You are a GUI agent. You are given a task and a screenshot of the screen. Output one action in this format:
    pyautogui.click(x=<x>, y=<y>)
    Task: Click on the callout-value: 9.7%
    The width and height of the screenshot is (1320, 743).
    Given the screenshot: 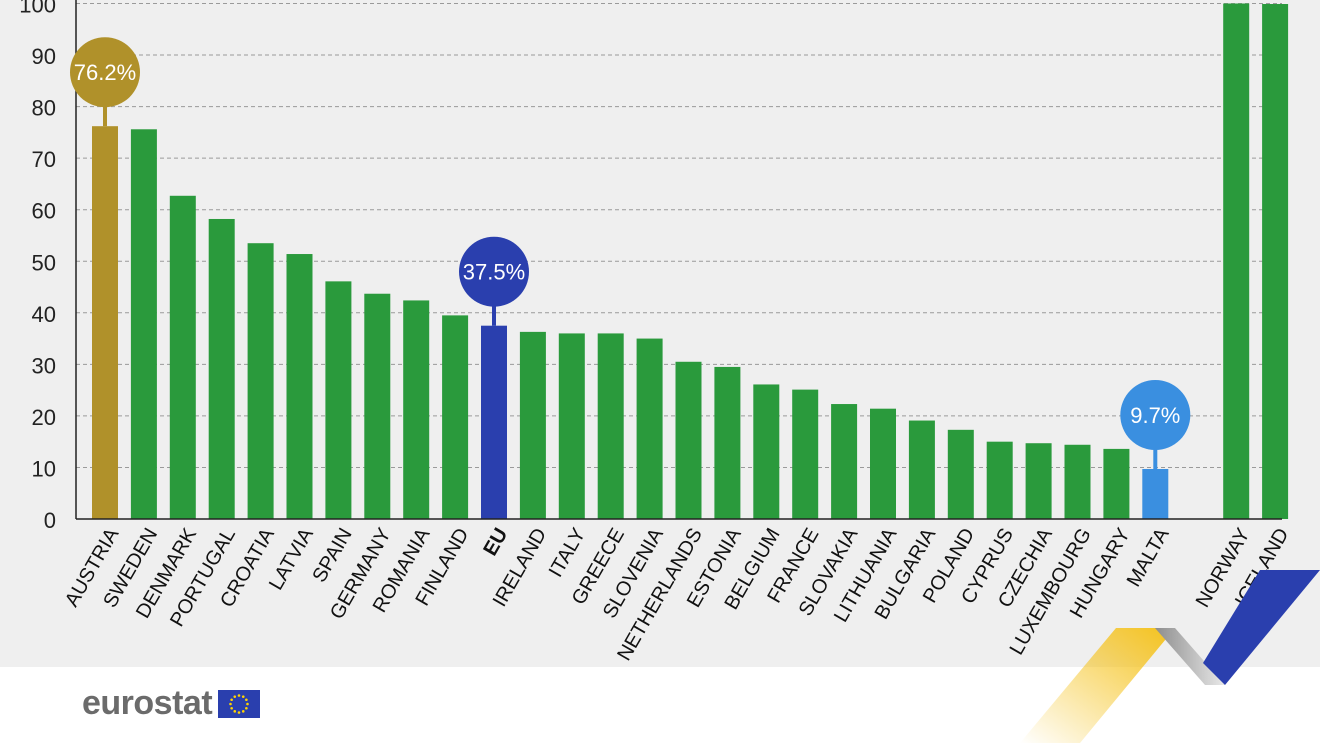 What is the action you would take?
    pyautogui.click(x=1155, y=415)
    